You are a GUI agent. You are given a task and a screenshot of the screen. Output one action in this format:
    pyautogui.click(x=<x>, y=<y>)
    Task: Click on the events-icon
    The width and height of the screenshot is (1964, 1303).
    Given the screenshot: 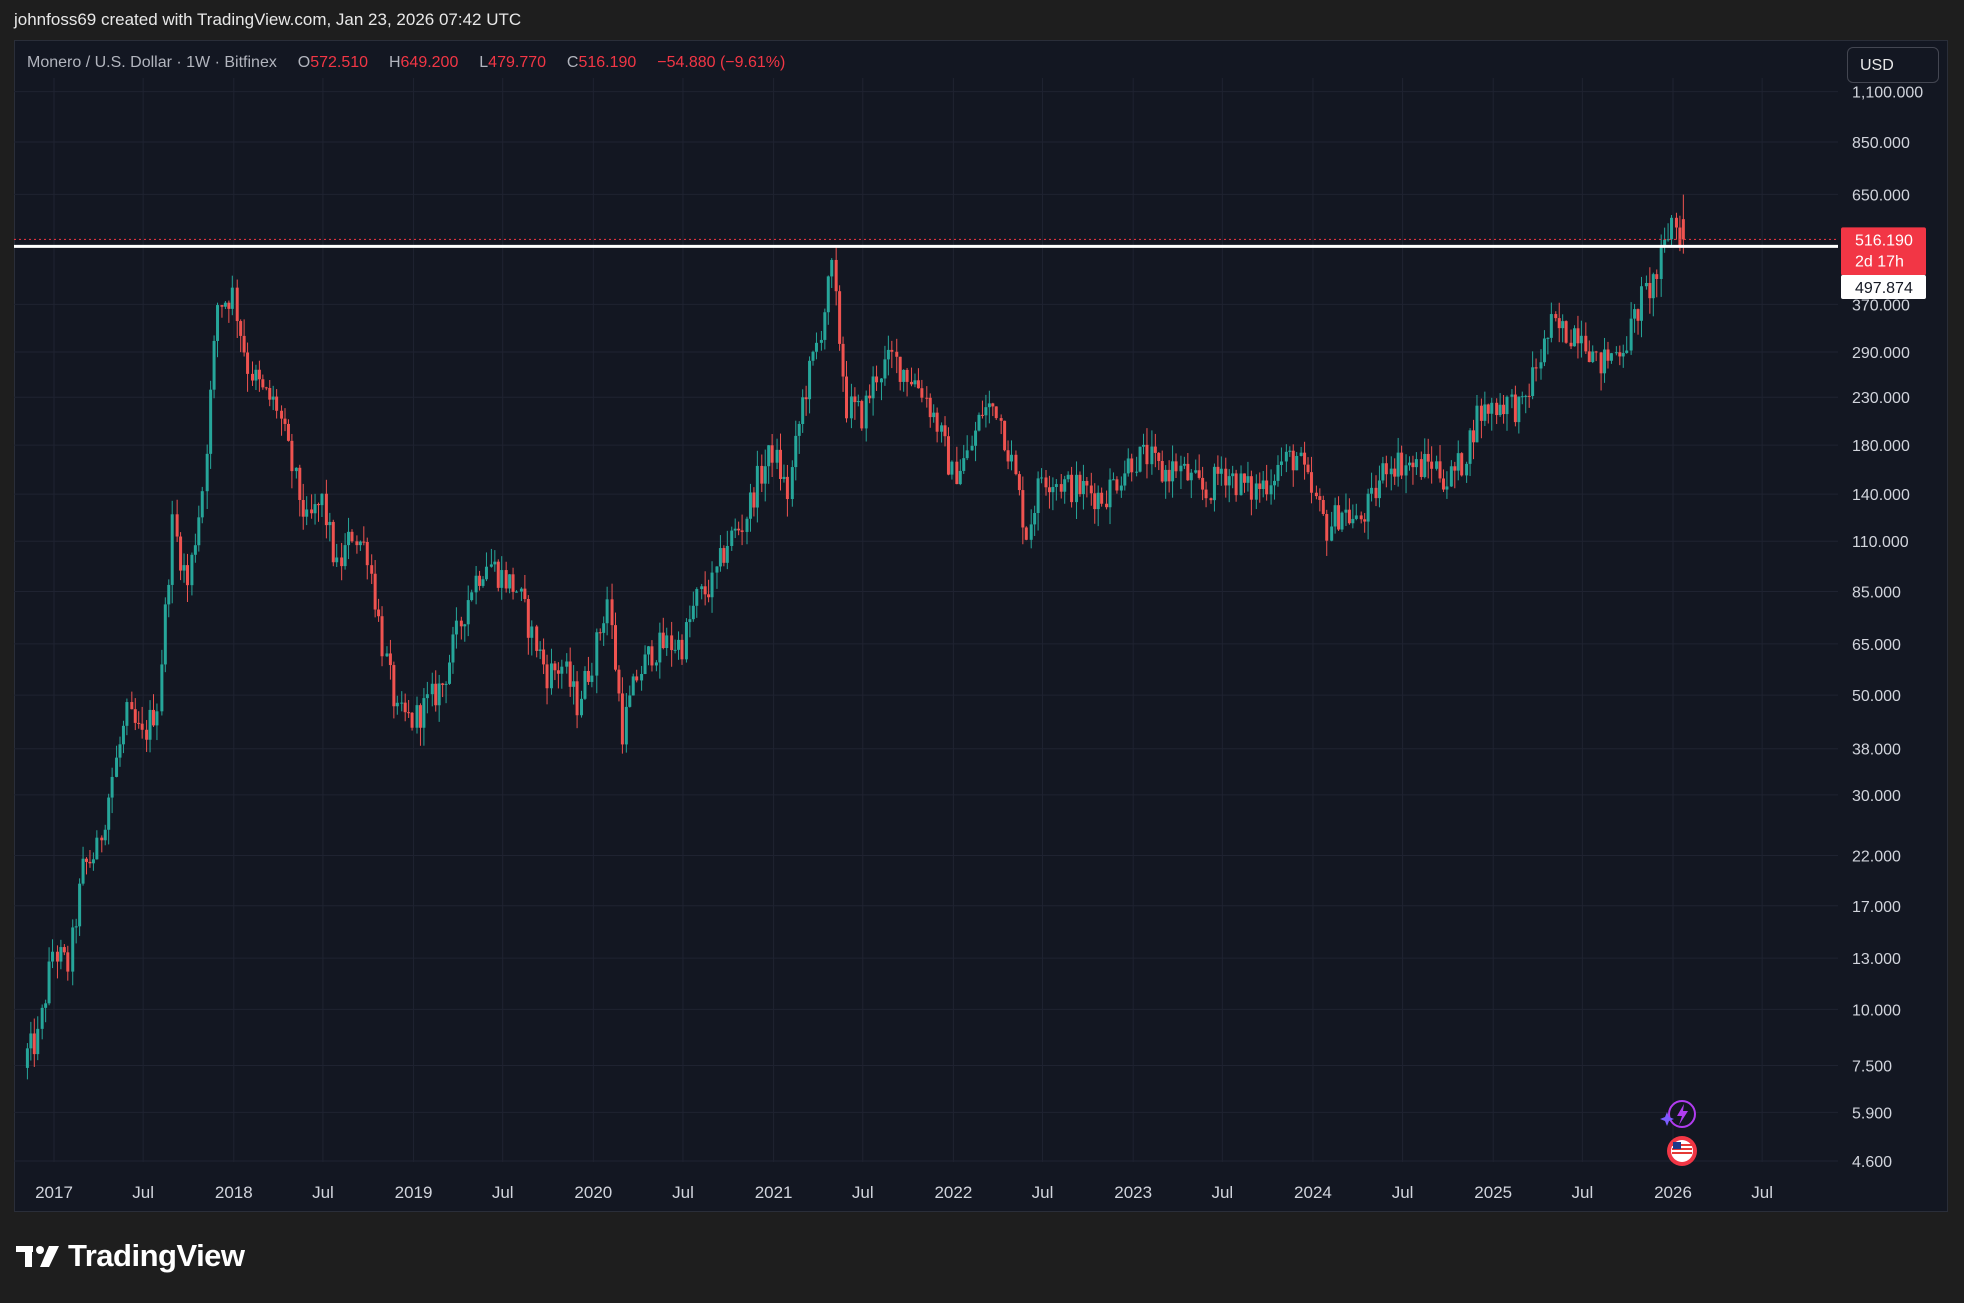 What is the action you would take?
    pyautogui.click(x=1678, y=1114)
    